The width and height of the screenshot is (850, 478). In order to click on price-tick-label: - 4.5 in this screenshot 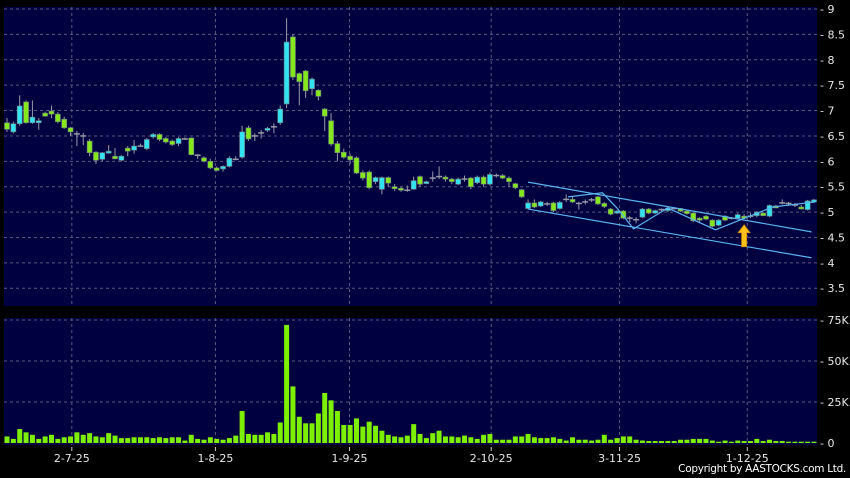, I will do `click(832, 237)`.